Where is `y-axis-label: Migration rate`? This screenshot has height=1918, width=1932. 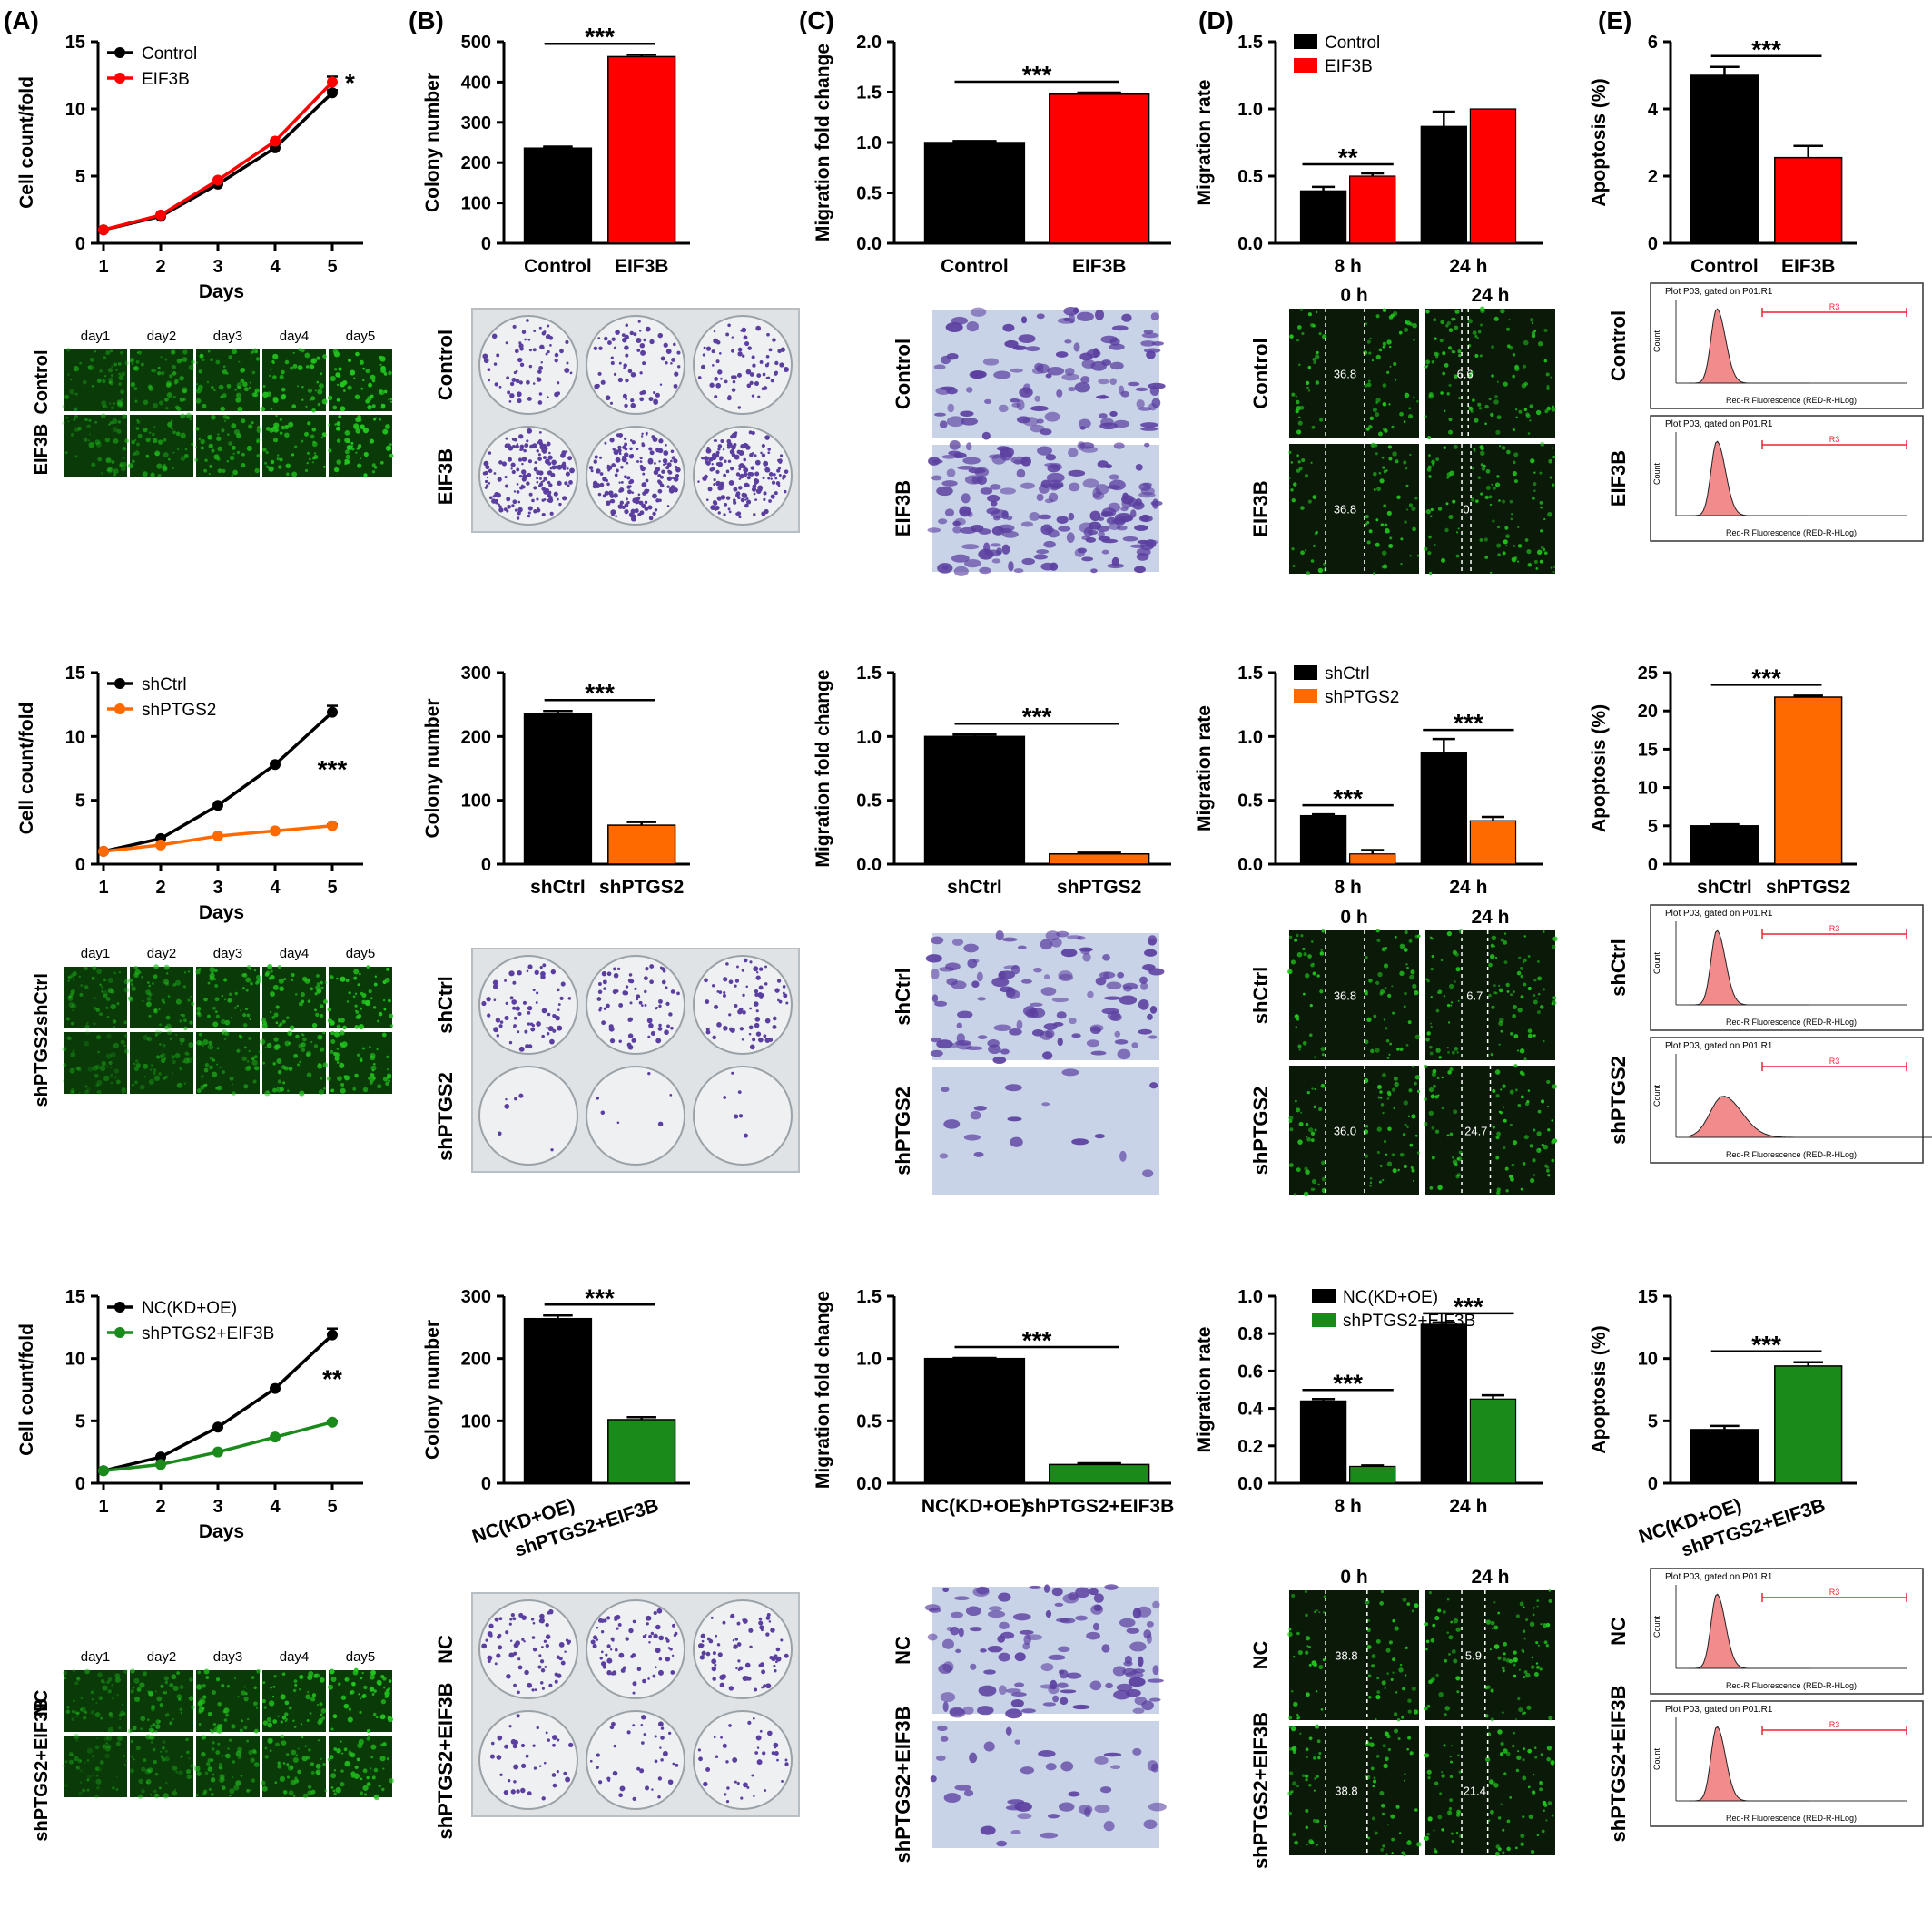
y-axis-label: Migration rate is located at coordinates (1204, 768).